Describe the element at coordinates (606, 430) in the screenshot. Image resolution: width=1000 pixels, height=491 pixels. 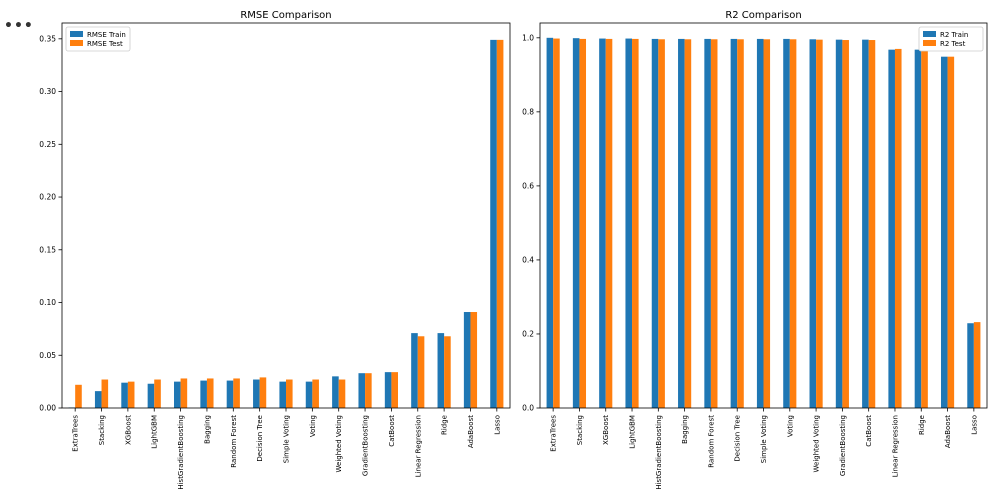
I see `x-tick-label: XGBoost` at that location.